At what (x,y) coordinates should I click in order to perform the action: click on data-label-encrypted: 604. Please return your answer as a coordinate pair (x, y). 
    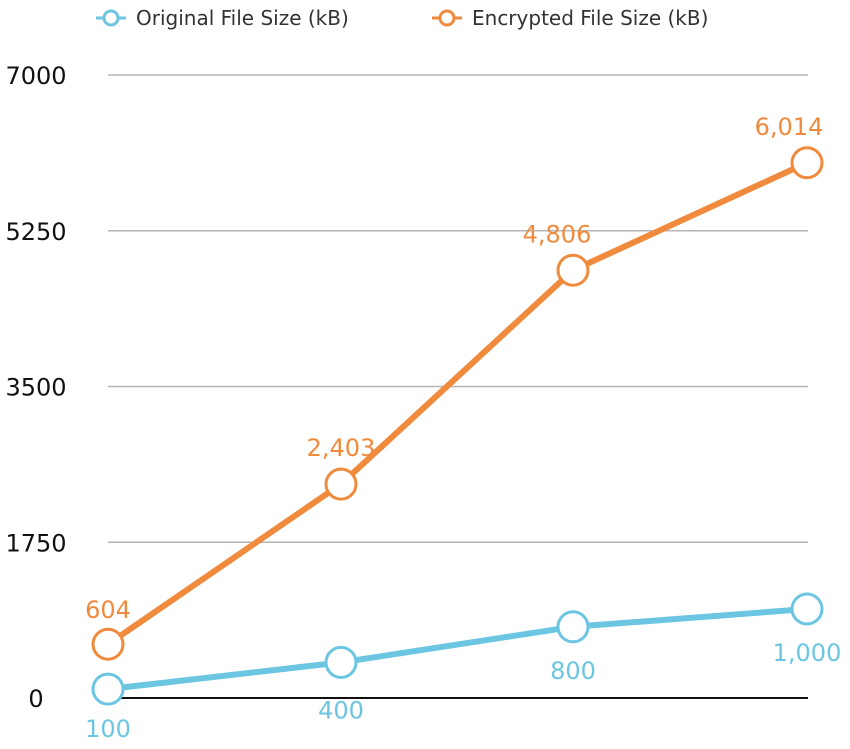
    Looking at the image, I should click on (108, 610).